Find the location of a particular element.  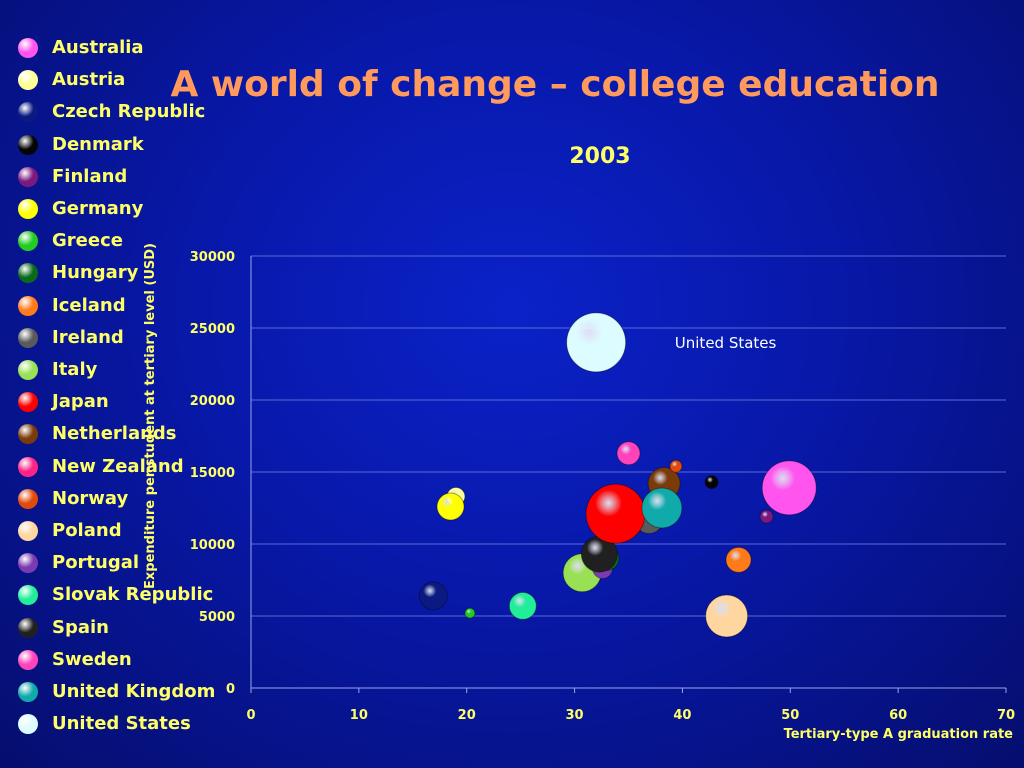

annotation-label: United States is located at coordinates (726, 343).